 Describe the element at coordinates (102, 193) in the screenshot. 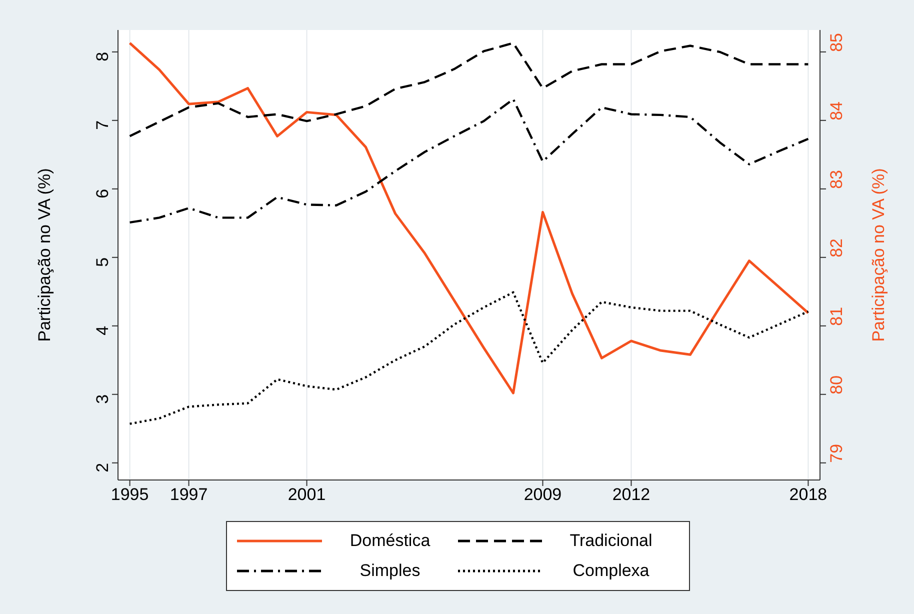

I see `y-tick-label: 6` at that location.